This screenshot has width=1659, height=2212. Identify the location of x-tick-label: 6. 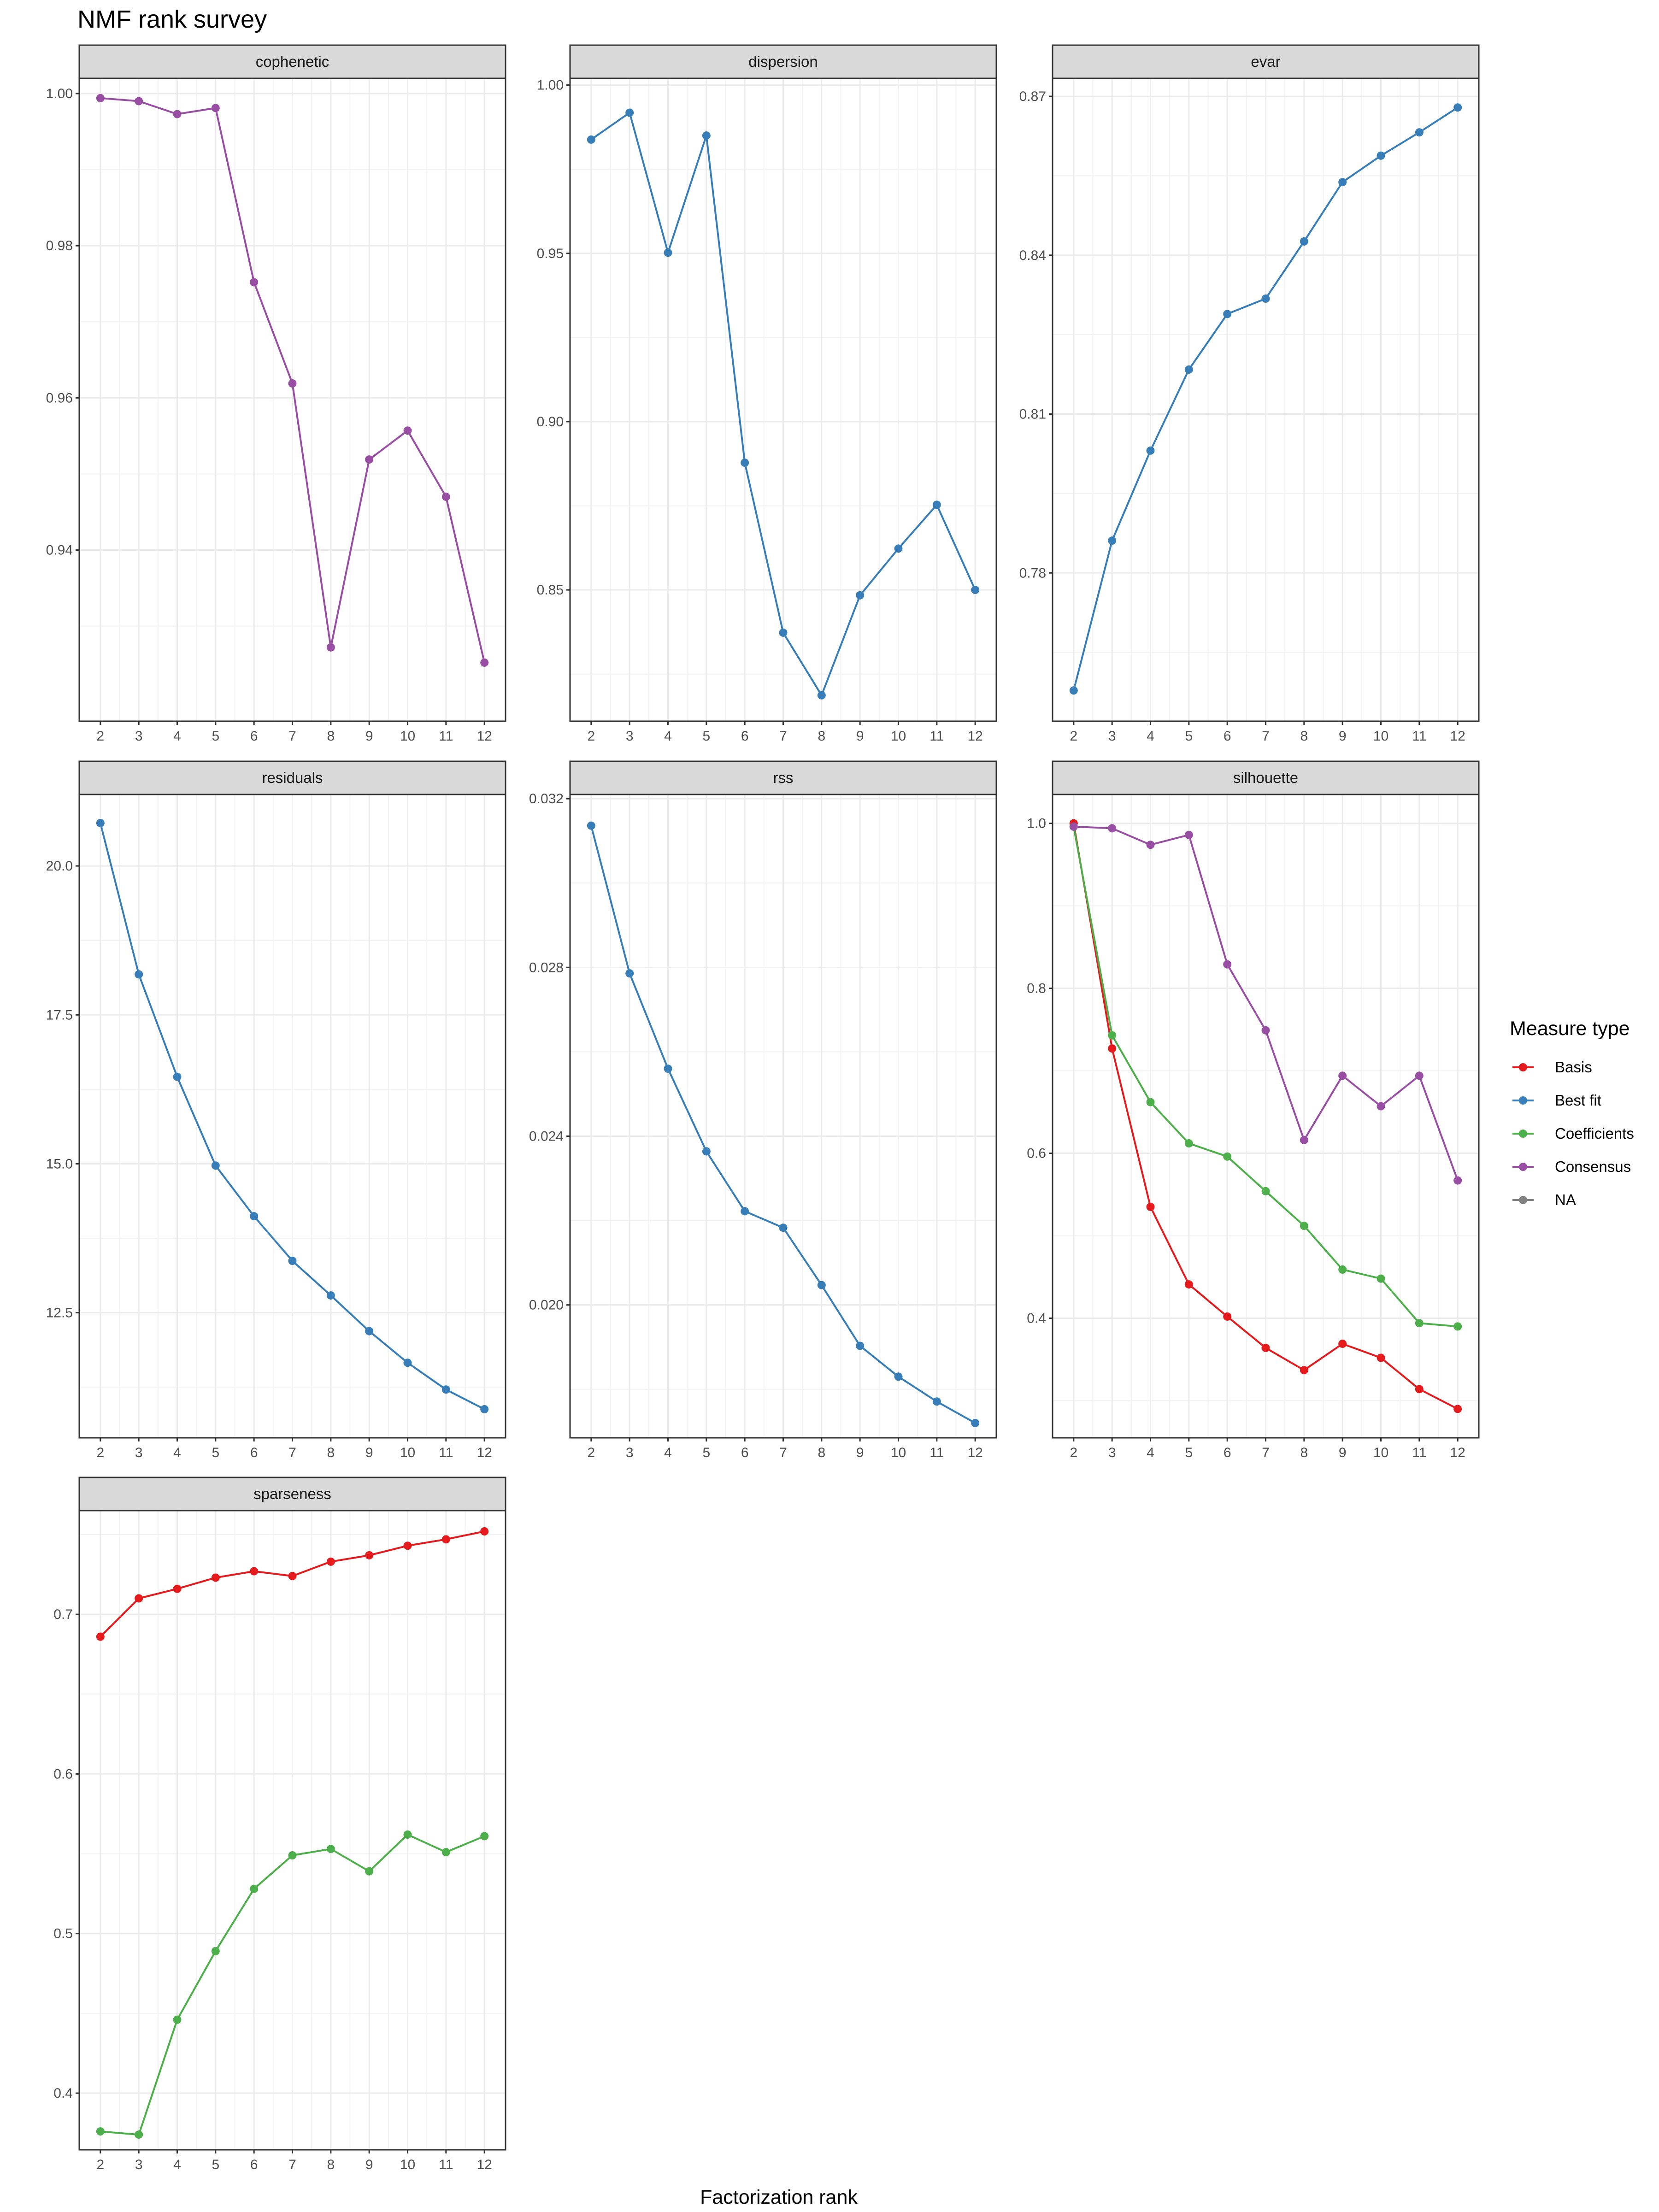
(254, 1452).